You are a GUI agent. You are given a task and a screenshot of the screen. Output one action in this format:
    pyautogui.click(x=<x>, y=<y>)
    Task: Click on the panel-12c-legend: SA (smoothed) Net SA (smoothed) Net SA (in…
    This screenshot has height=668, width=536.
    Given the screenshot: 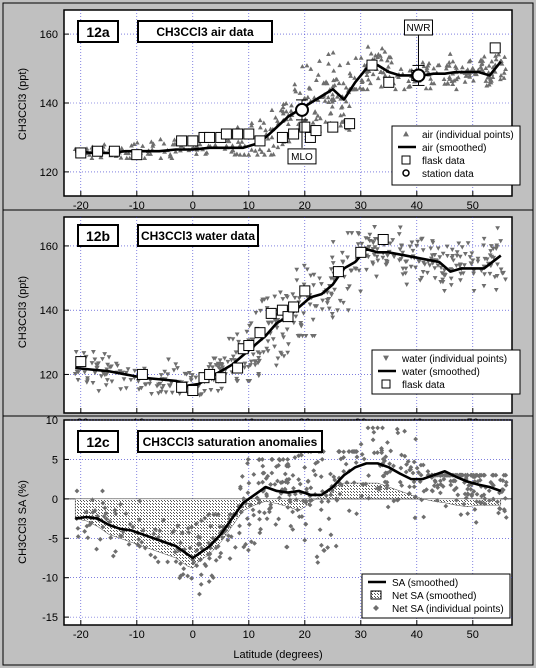 What is the action you would take?
    pyautogui.click(x=436, y=596)
    